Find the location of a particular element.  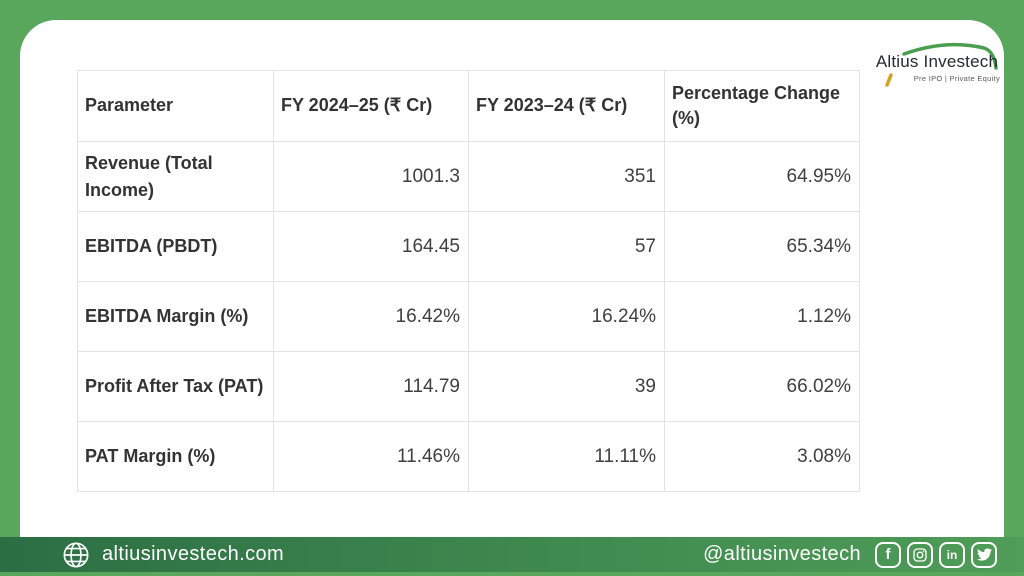

cell-value: 164.45 is located at coordinates (371, 246).